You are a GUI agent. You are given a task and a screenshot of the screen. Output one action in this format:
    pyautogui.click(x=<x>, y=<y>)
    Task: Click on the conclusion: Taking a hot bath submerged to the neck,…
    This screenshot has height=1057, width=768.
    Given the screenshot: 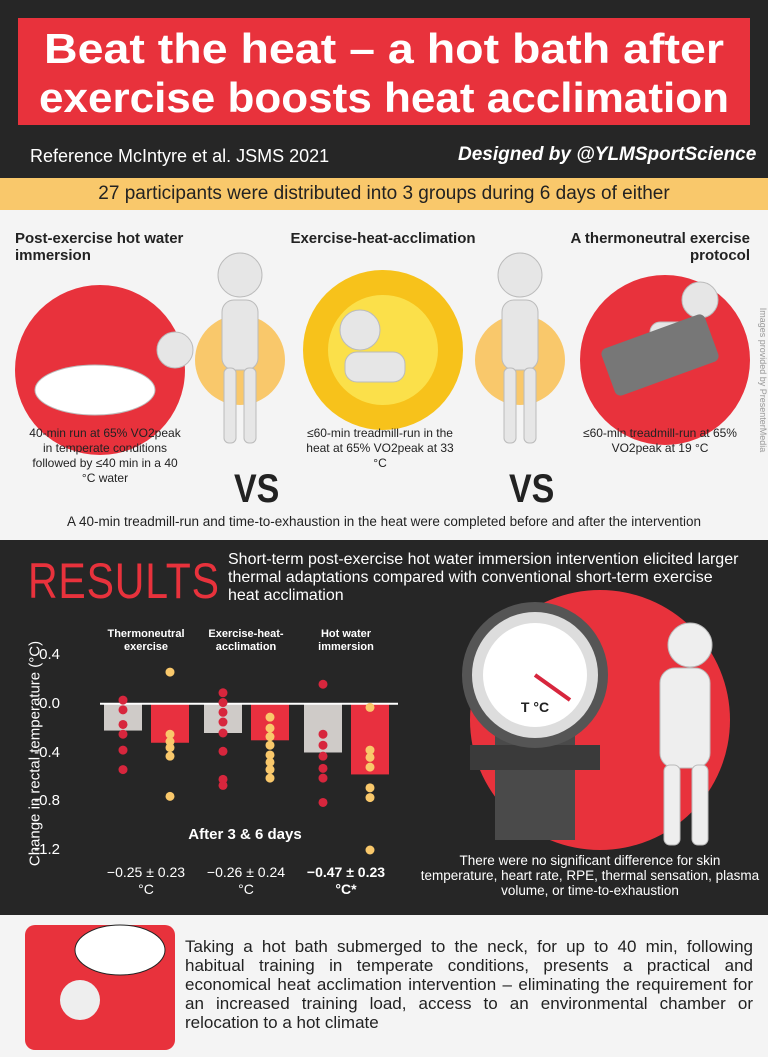 What is the action you would take?
    pyautogui.click(x=469, y=984)
    